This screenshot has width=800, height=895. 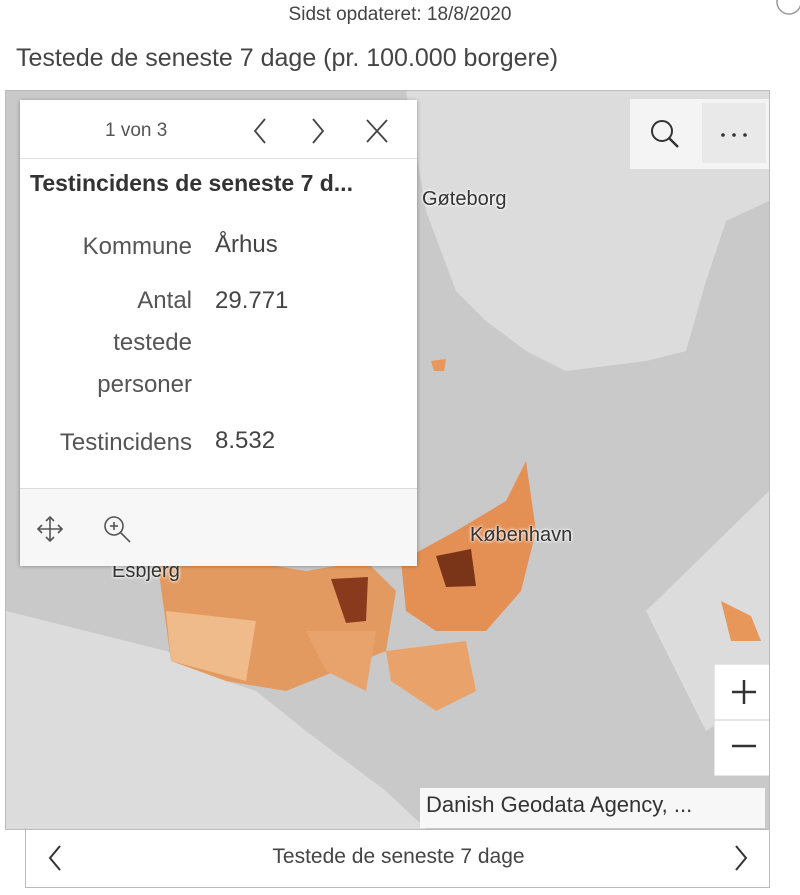 I want to click on next-button, so click(x=318, y=131).